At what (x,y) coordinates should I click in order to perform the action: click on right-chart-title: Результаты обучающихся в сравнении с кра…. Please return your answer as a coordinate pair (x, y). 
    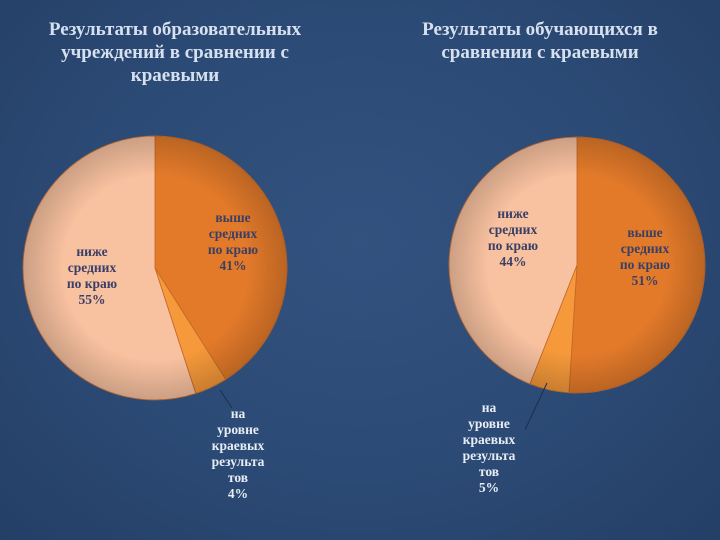
    Looking at the image, I should click on (540, 41).